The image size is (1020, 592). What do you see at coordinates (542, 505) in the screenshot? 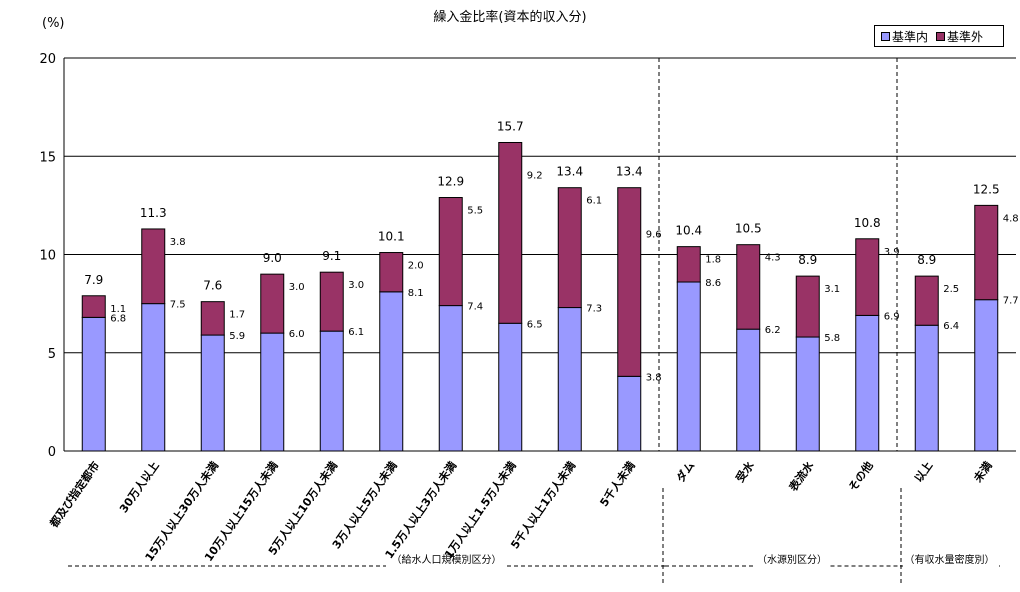
I see `x-category-label: 5千人以上1万人未満` at bounding box center [542, 505].